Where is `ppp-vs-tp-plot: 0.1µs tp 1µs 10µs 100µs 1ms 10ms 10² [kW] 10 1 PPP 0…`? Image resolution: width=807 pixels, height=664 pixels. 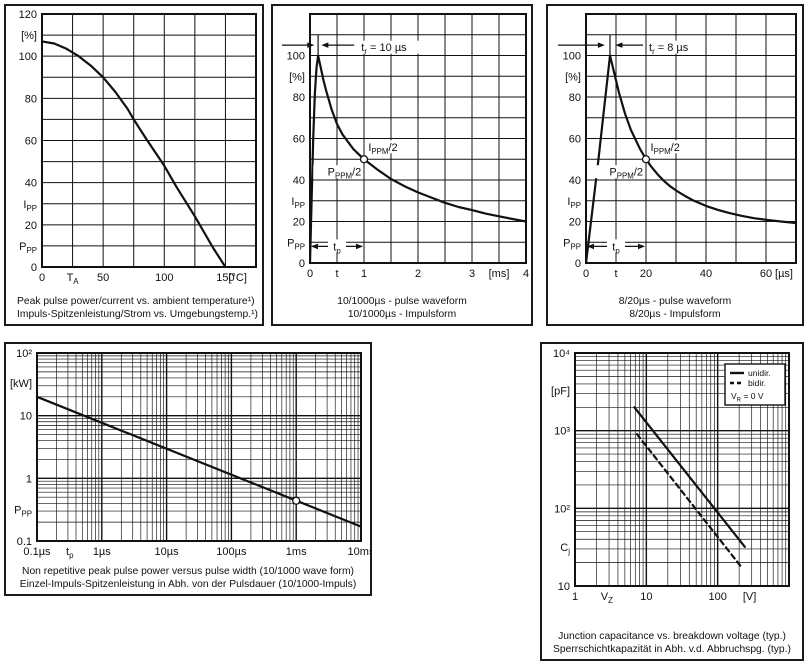 ppp-vs-tp-plot: 0.1µs tp 1µs 10µs 100µs 1ms 10ms 10² [kW] 10 1 PPP 0… is located at coordinates (190, 454).